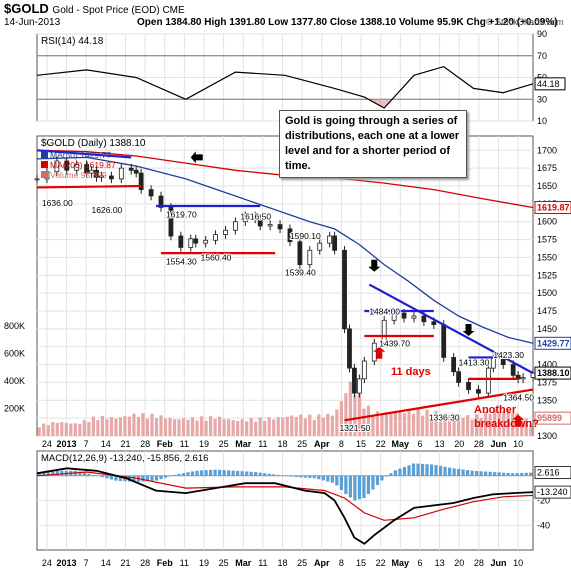  Describe the element at coordinates (547, 275) in the screenshot. I see `price-y-tick-label: 1525` at that location.